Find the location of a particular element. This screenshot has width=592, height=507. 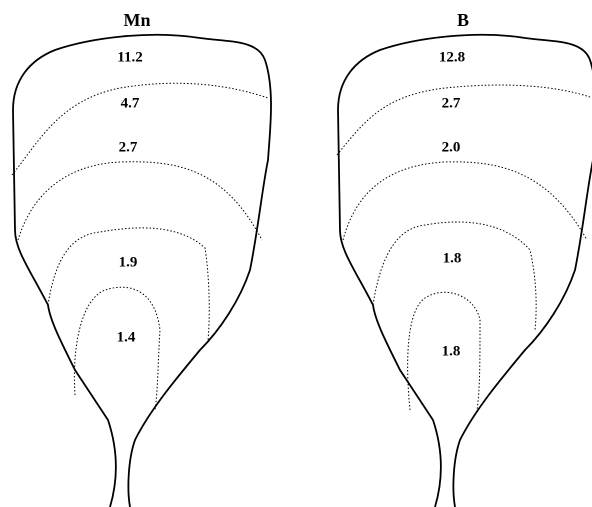

zone-value: 2.0 is located at coordinates (451, 147).